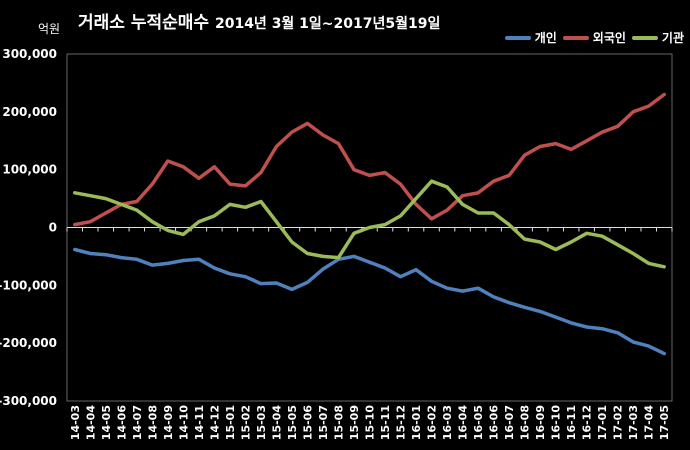  What do you see at coordinates (571, 422) in the screenshot?
I see `x-tick-label: 16-11` at bounding box center [571, 422].